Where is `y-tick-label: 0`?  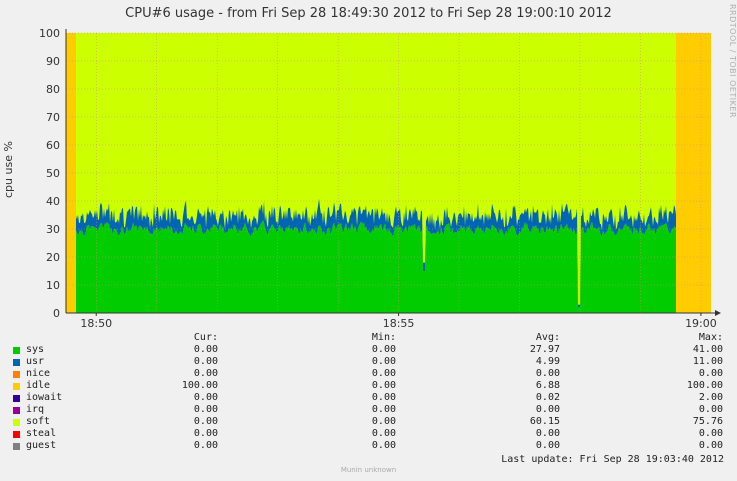 y-tick-label: 0 is located at coordinates (56, 313).